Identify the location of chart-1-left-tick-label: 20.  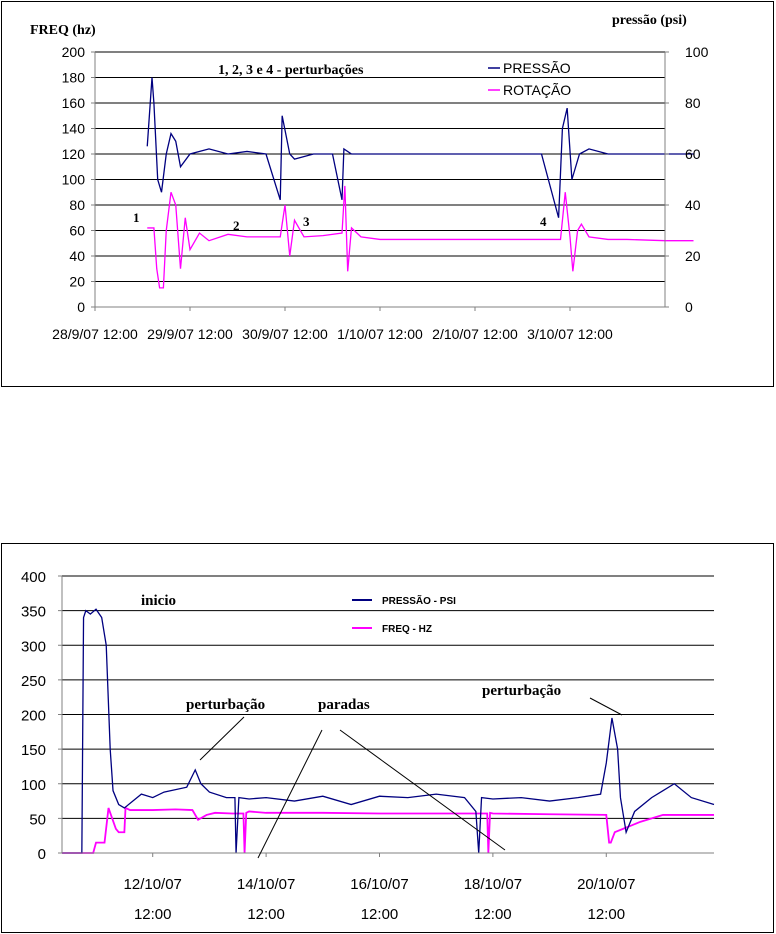
(77, 282).